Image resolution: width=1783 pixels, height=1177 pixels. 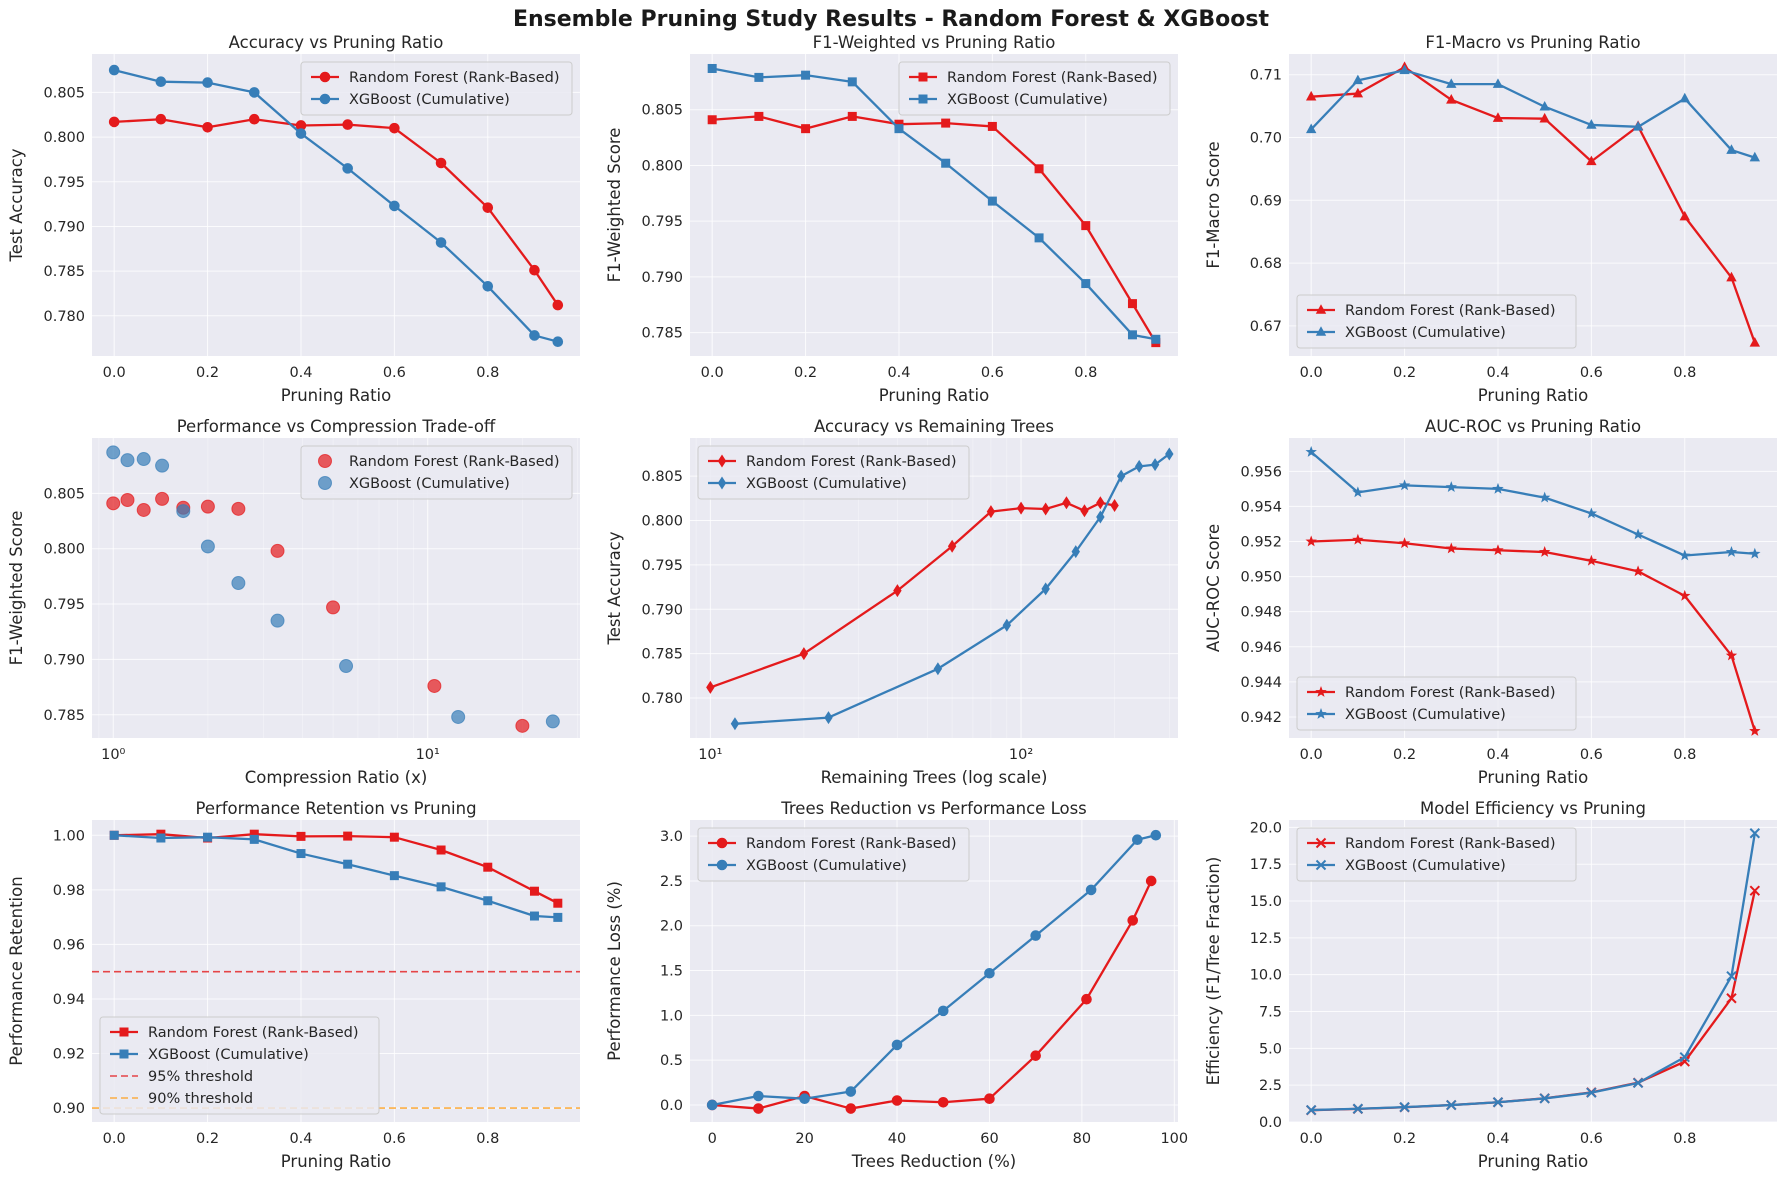 I want to click on chart-1-ylabel: Test Accuracy, so click(x=16, y=205).